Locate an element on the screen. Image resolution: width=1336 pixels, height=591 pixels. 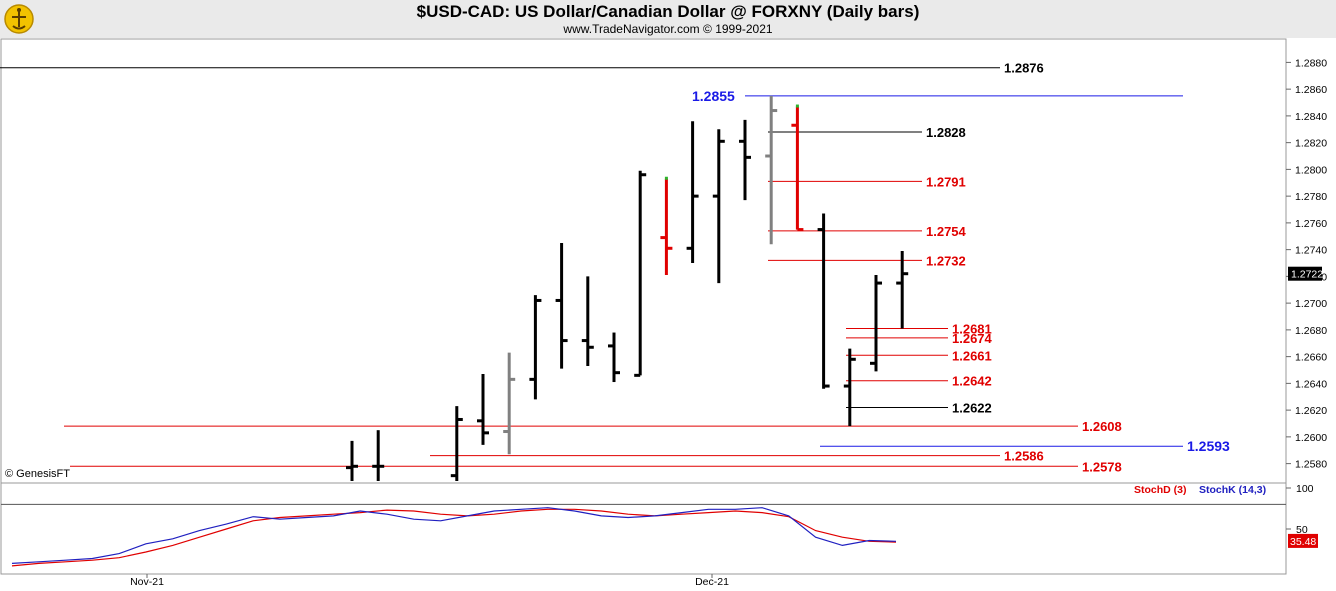
level-label-1-2732: 1.2732 is located at coordinates (946, 260).